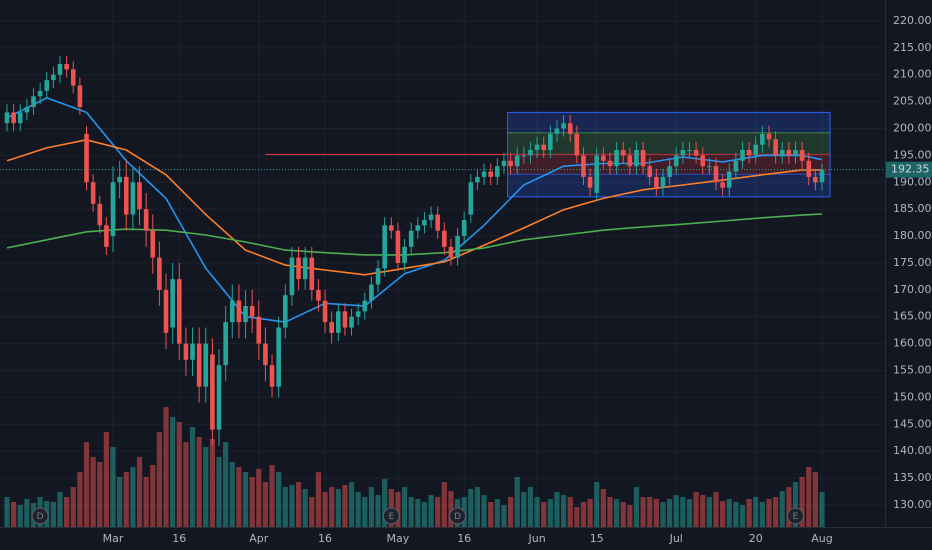  I want to click on y-tick-label: 140.00, so click(912, 450).